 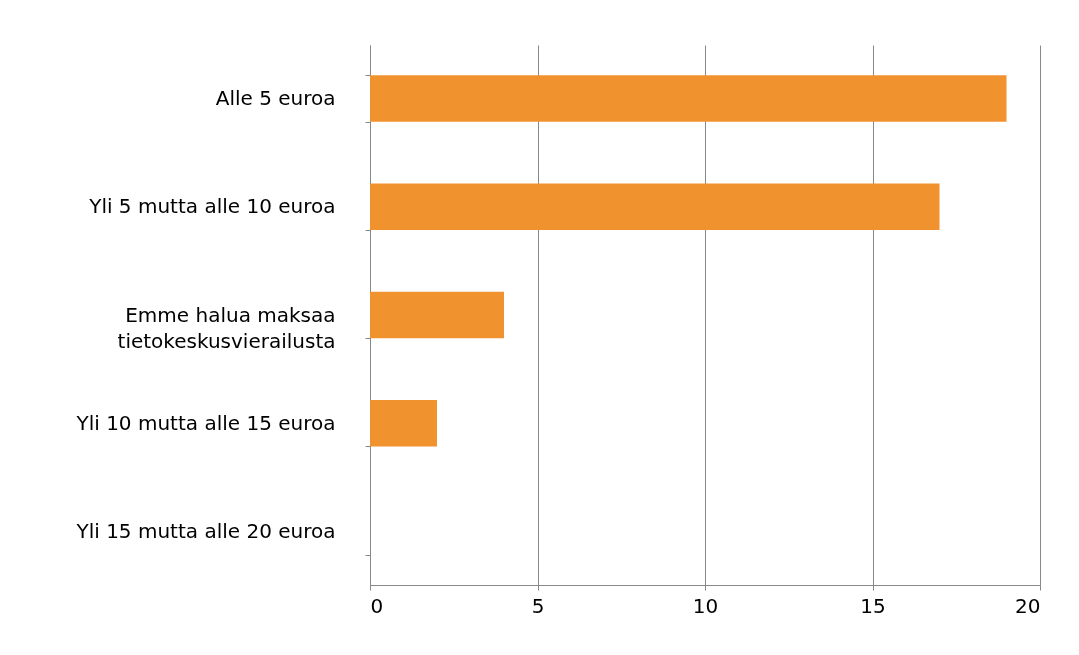 I want to click on x-tick-label: 5, so click(x=538, y=605).